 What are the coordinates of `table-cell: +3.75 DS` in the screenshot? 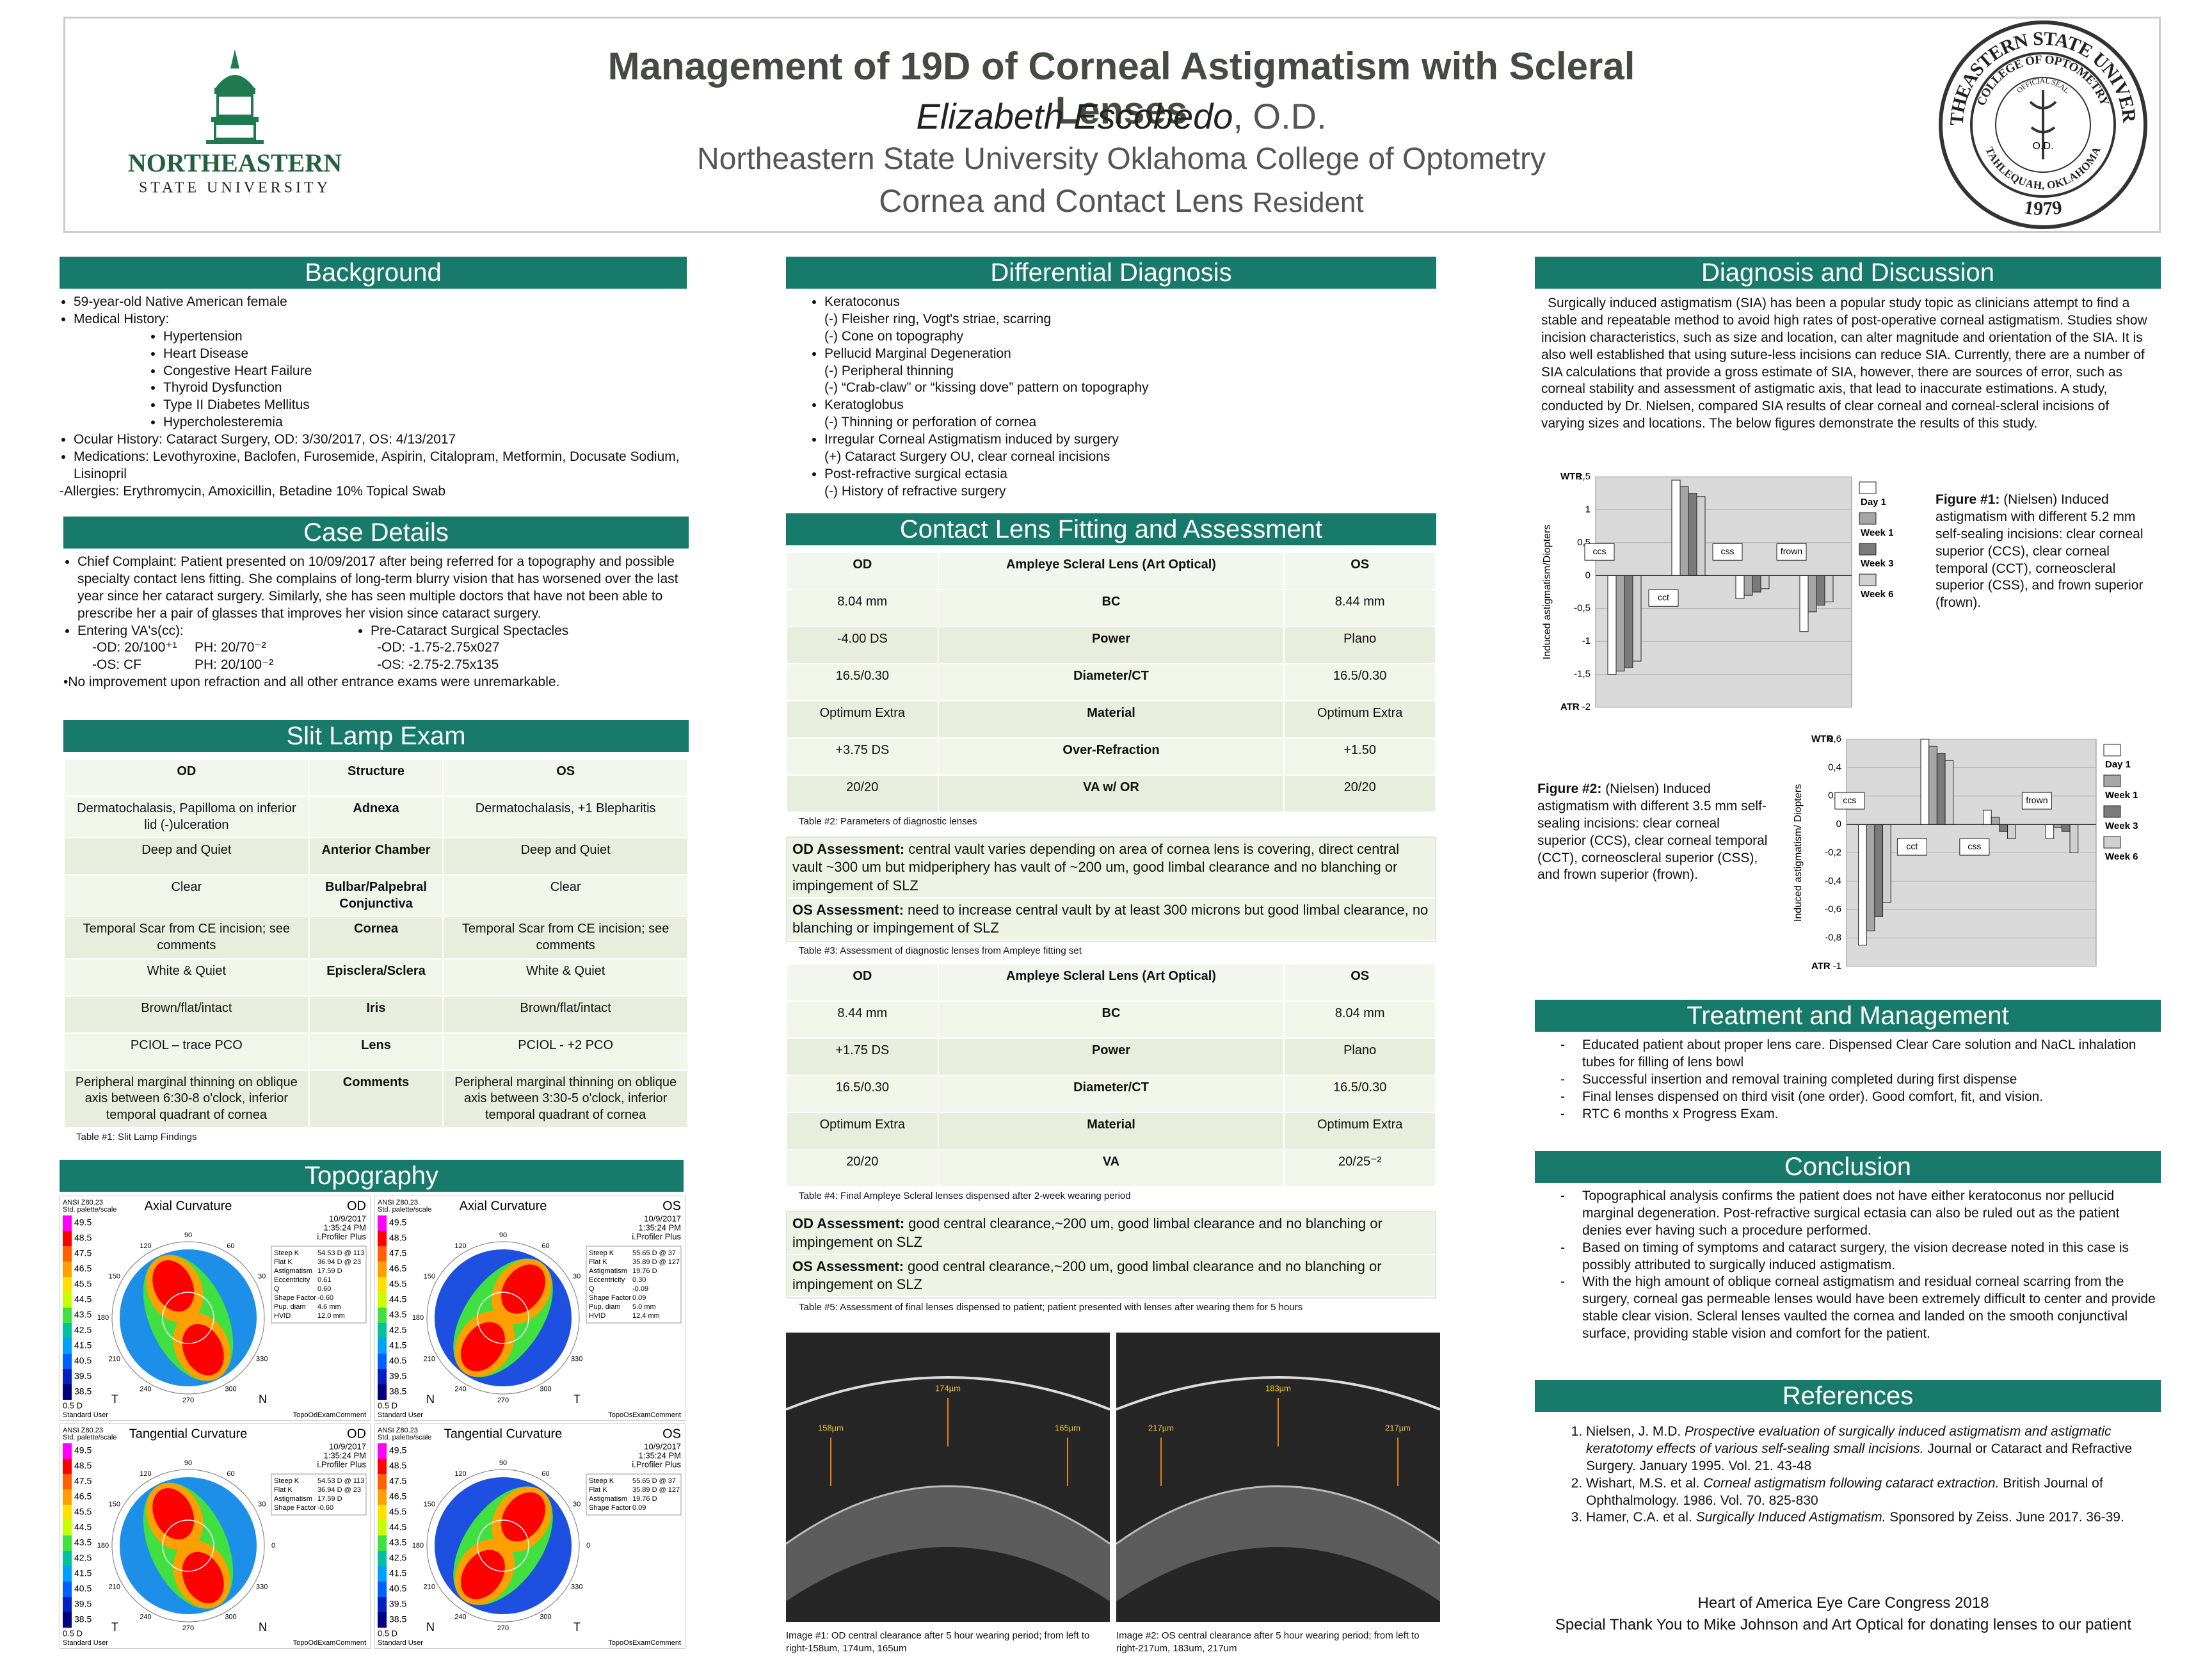 It's located at (862, 756).